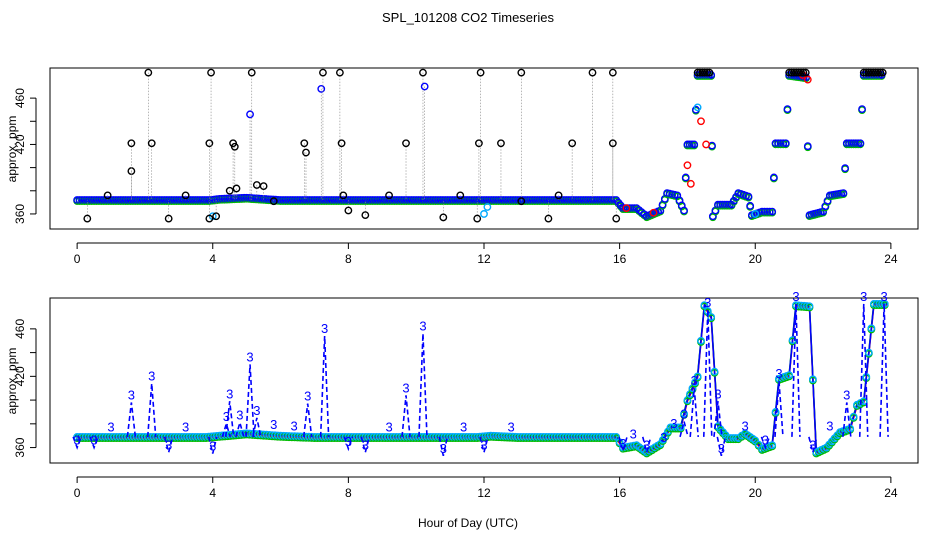 The image size is (936, 540). I want to click on x-axis-label: Hour of Day (UTC), so click(468, 523).